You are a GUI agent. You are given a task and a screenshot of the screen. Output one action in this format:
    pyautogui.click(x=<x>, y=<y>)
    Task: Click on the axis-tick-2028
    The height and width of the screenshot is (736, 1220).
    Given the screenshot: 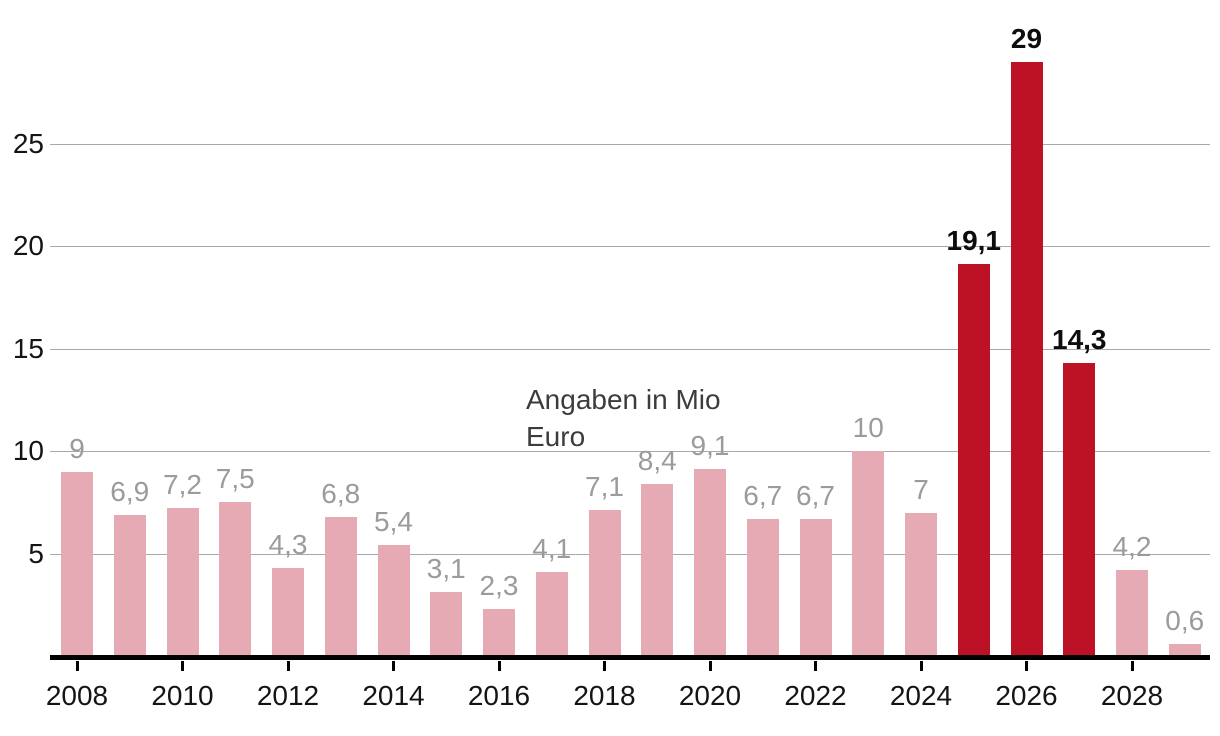 What is the action you would take?
    pyautogui.click(x=1132, y=666)
    